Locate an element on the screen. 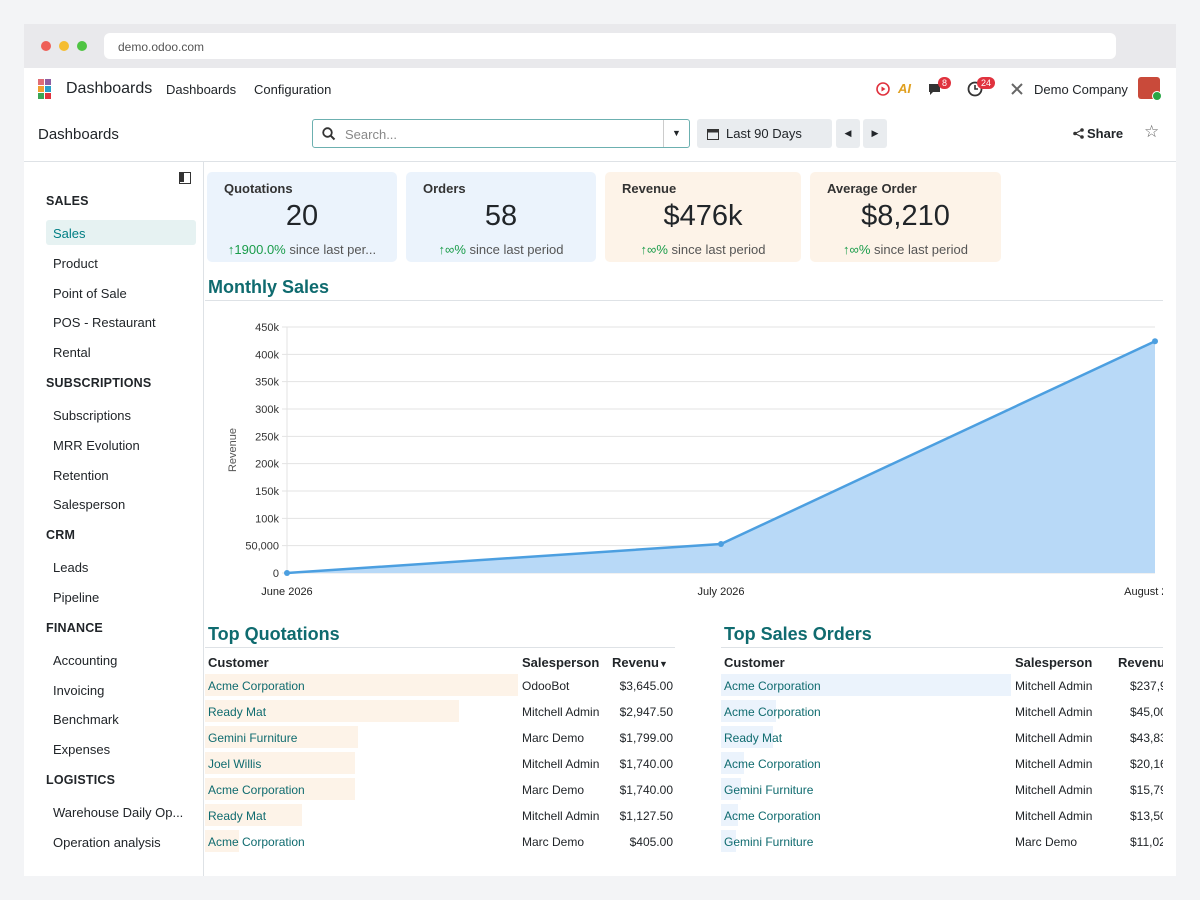 Image resolution: width=1200 pixels, height=900 pixels. table-row: Acme Corporation OdooBot $3,645.00 is located at coordinates (439, 685).